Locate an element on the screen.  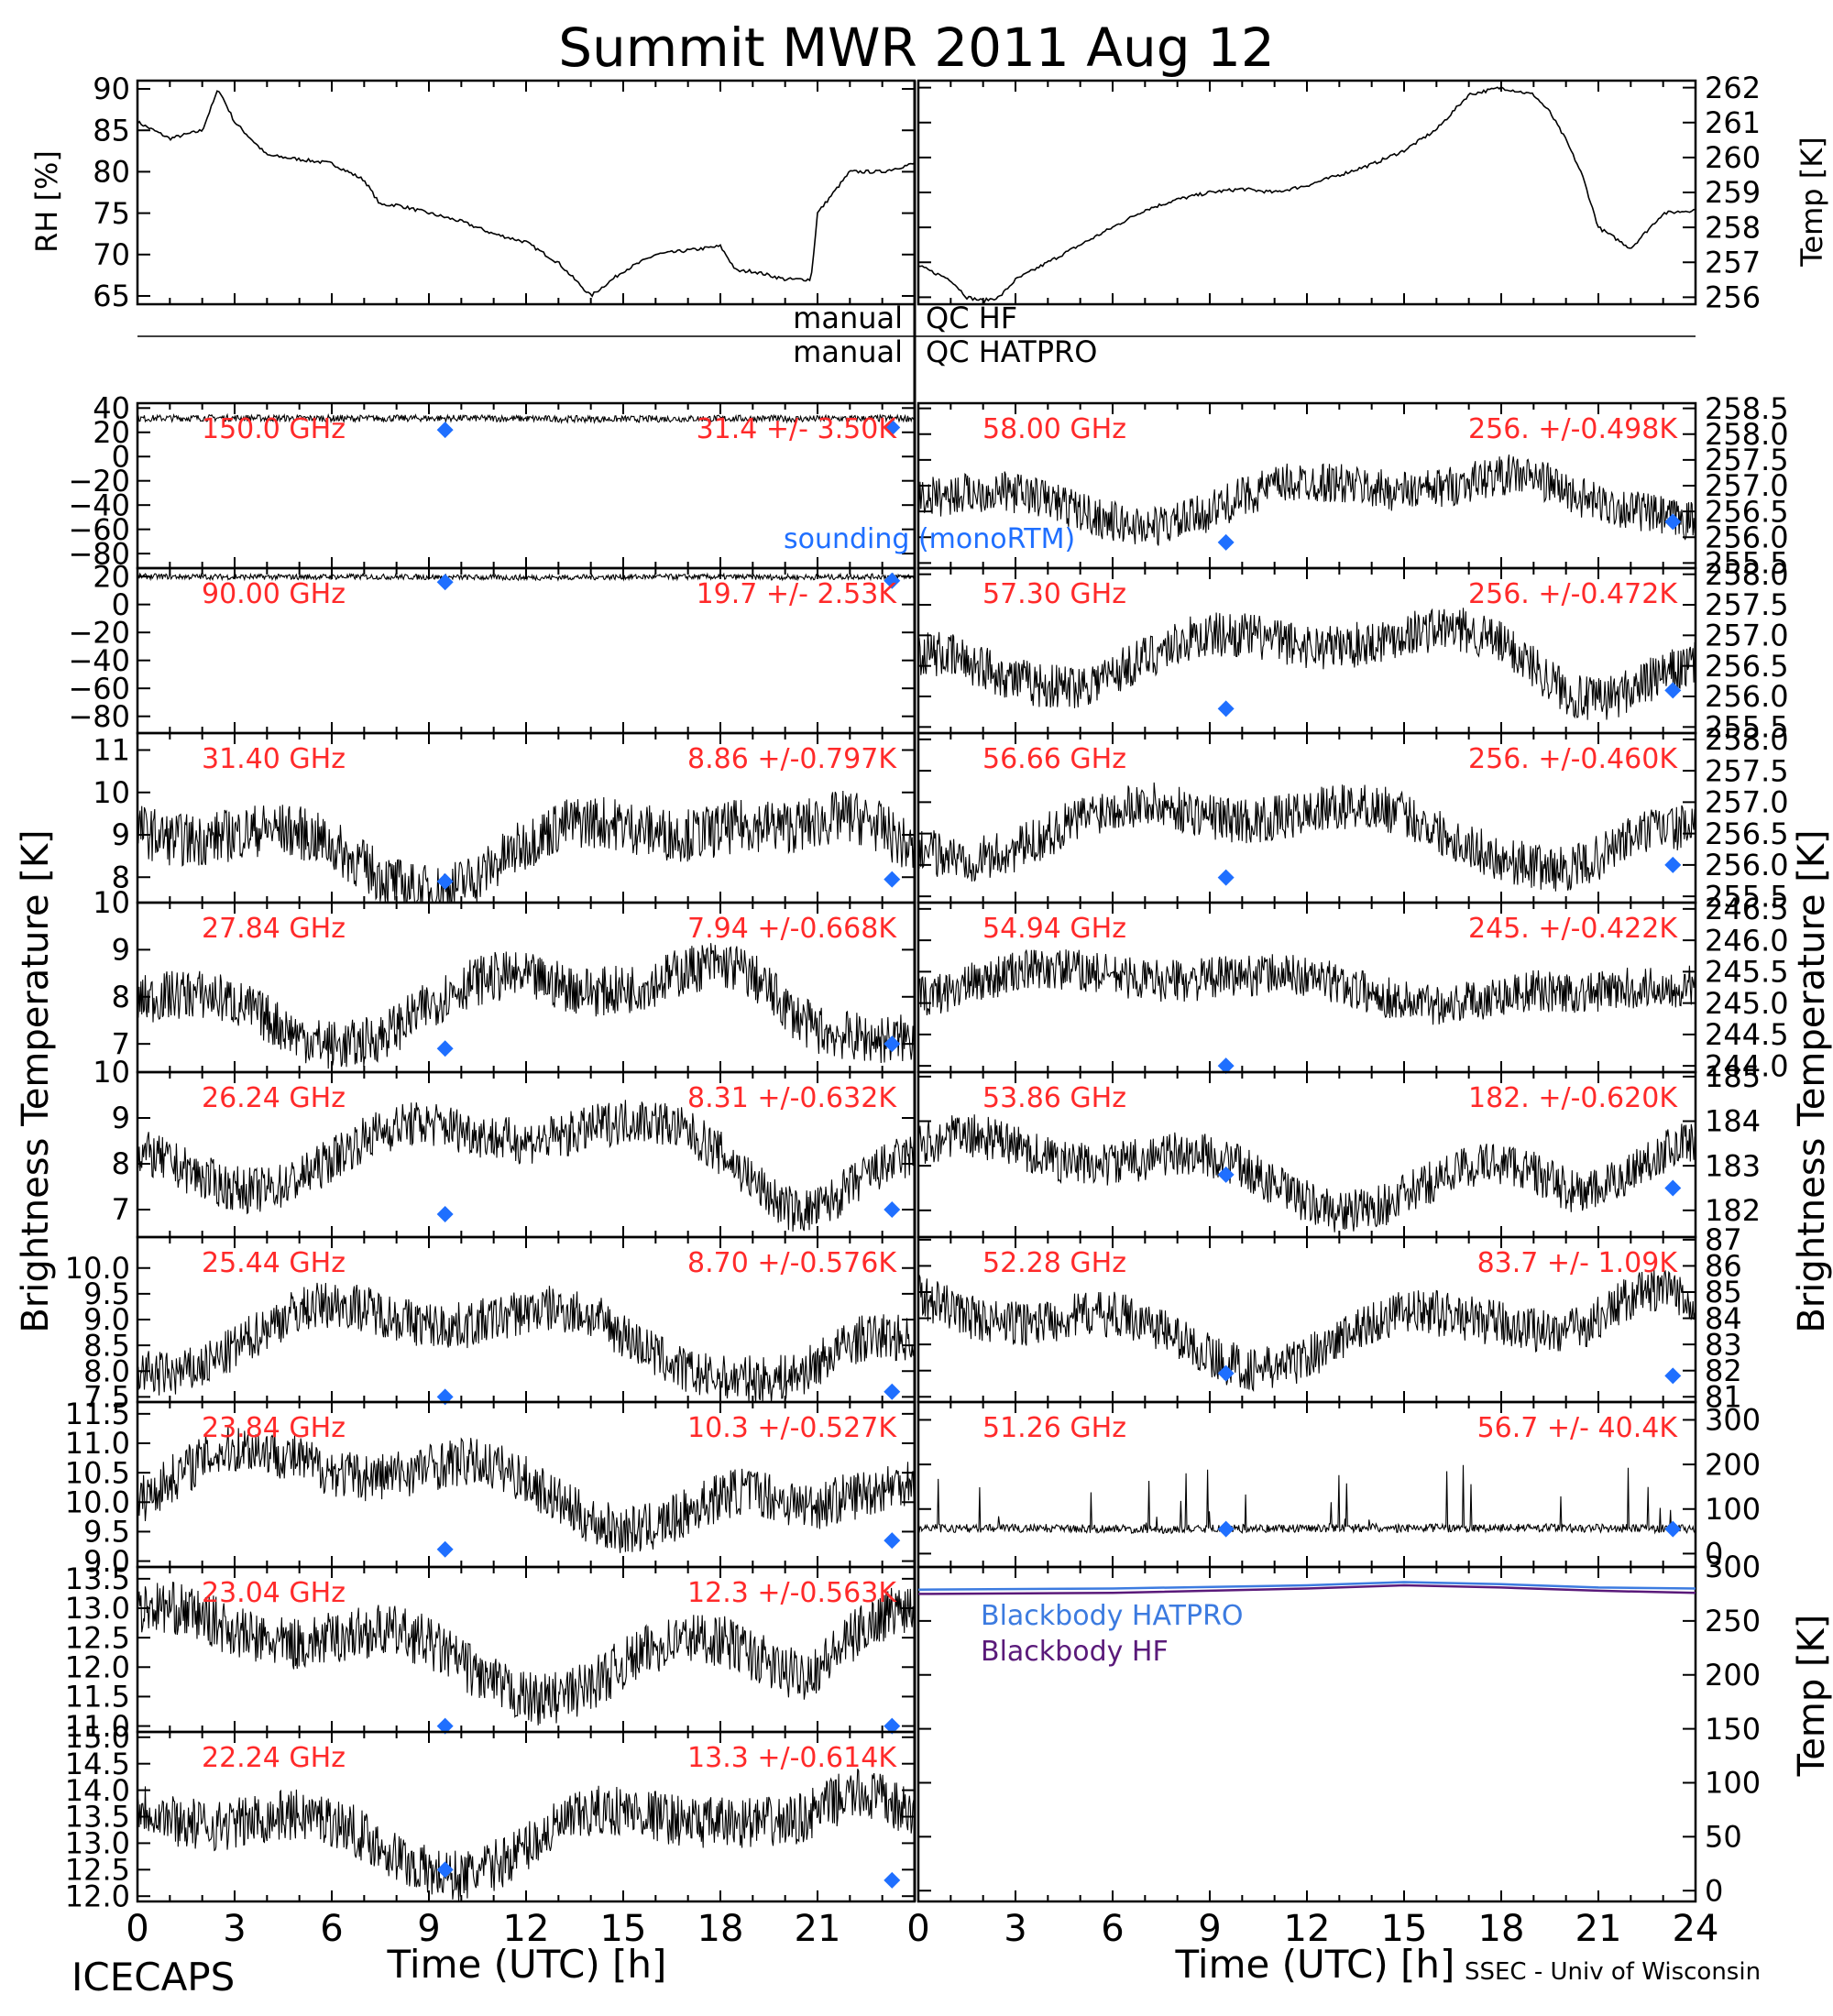
ytick-label: 244.0 is located at coordinates (1747, 1065).